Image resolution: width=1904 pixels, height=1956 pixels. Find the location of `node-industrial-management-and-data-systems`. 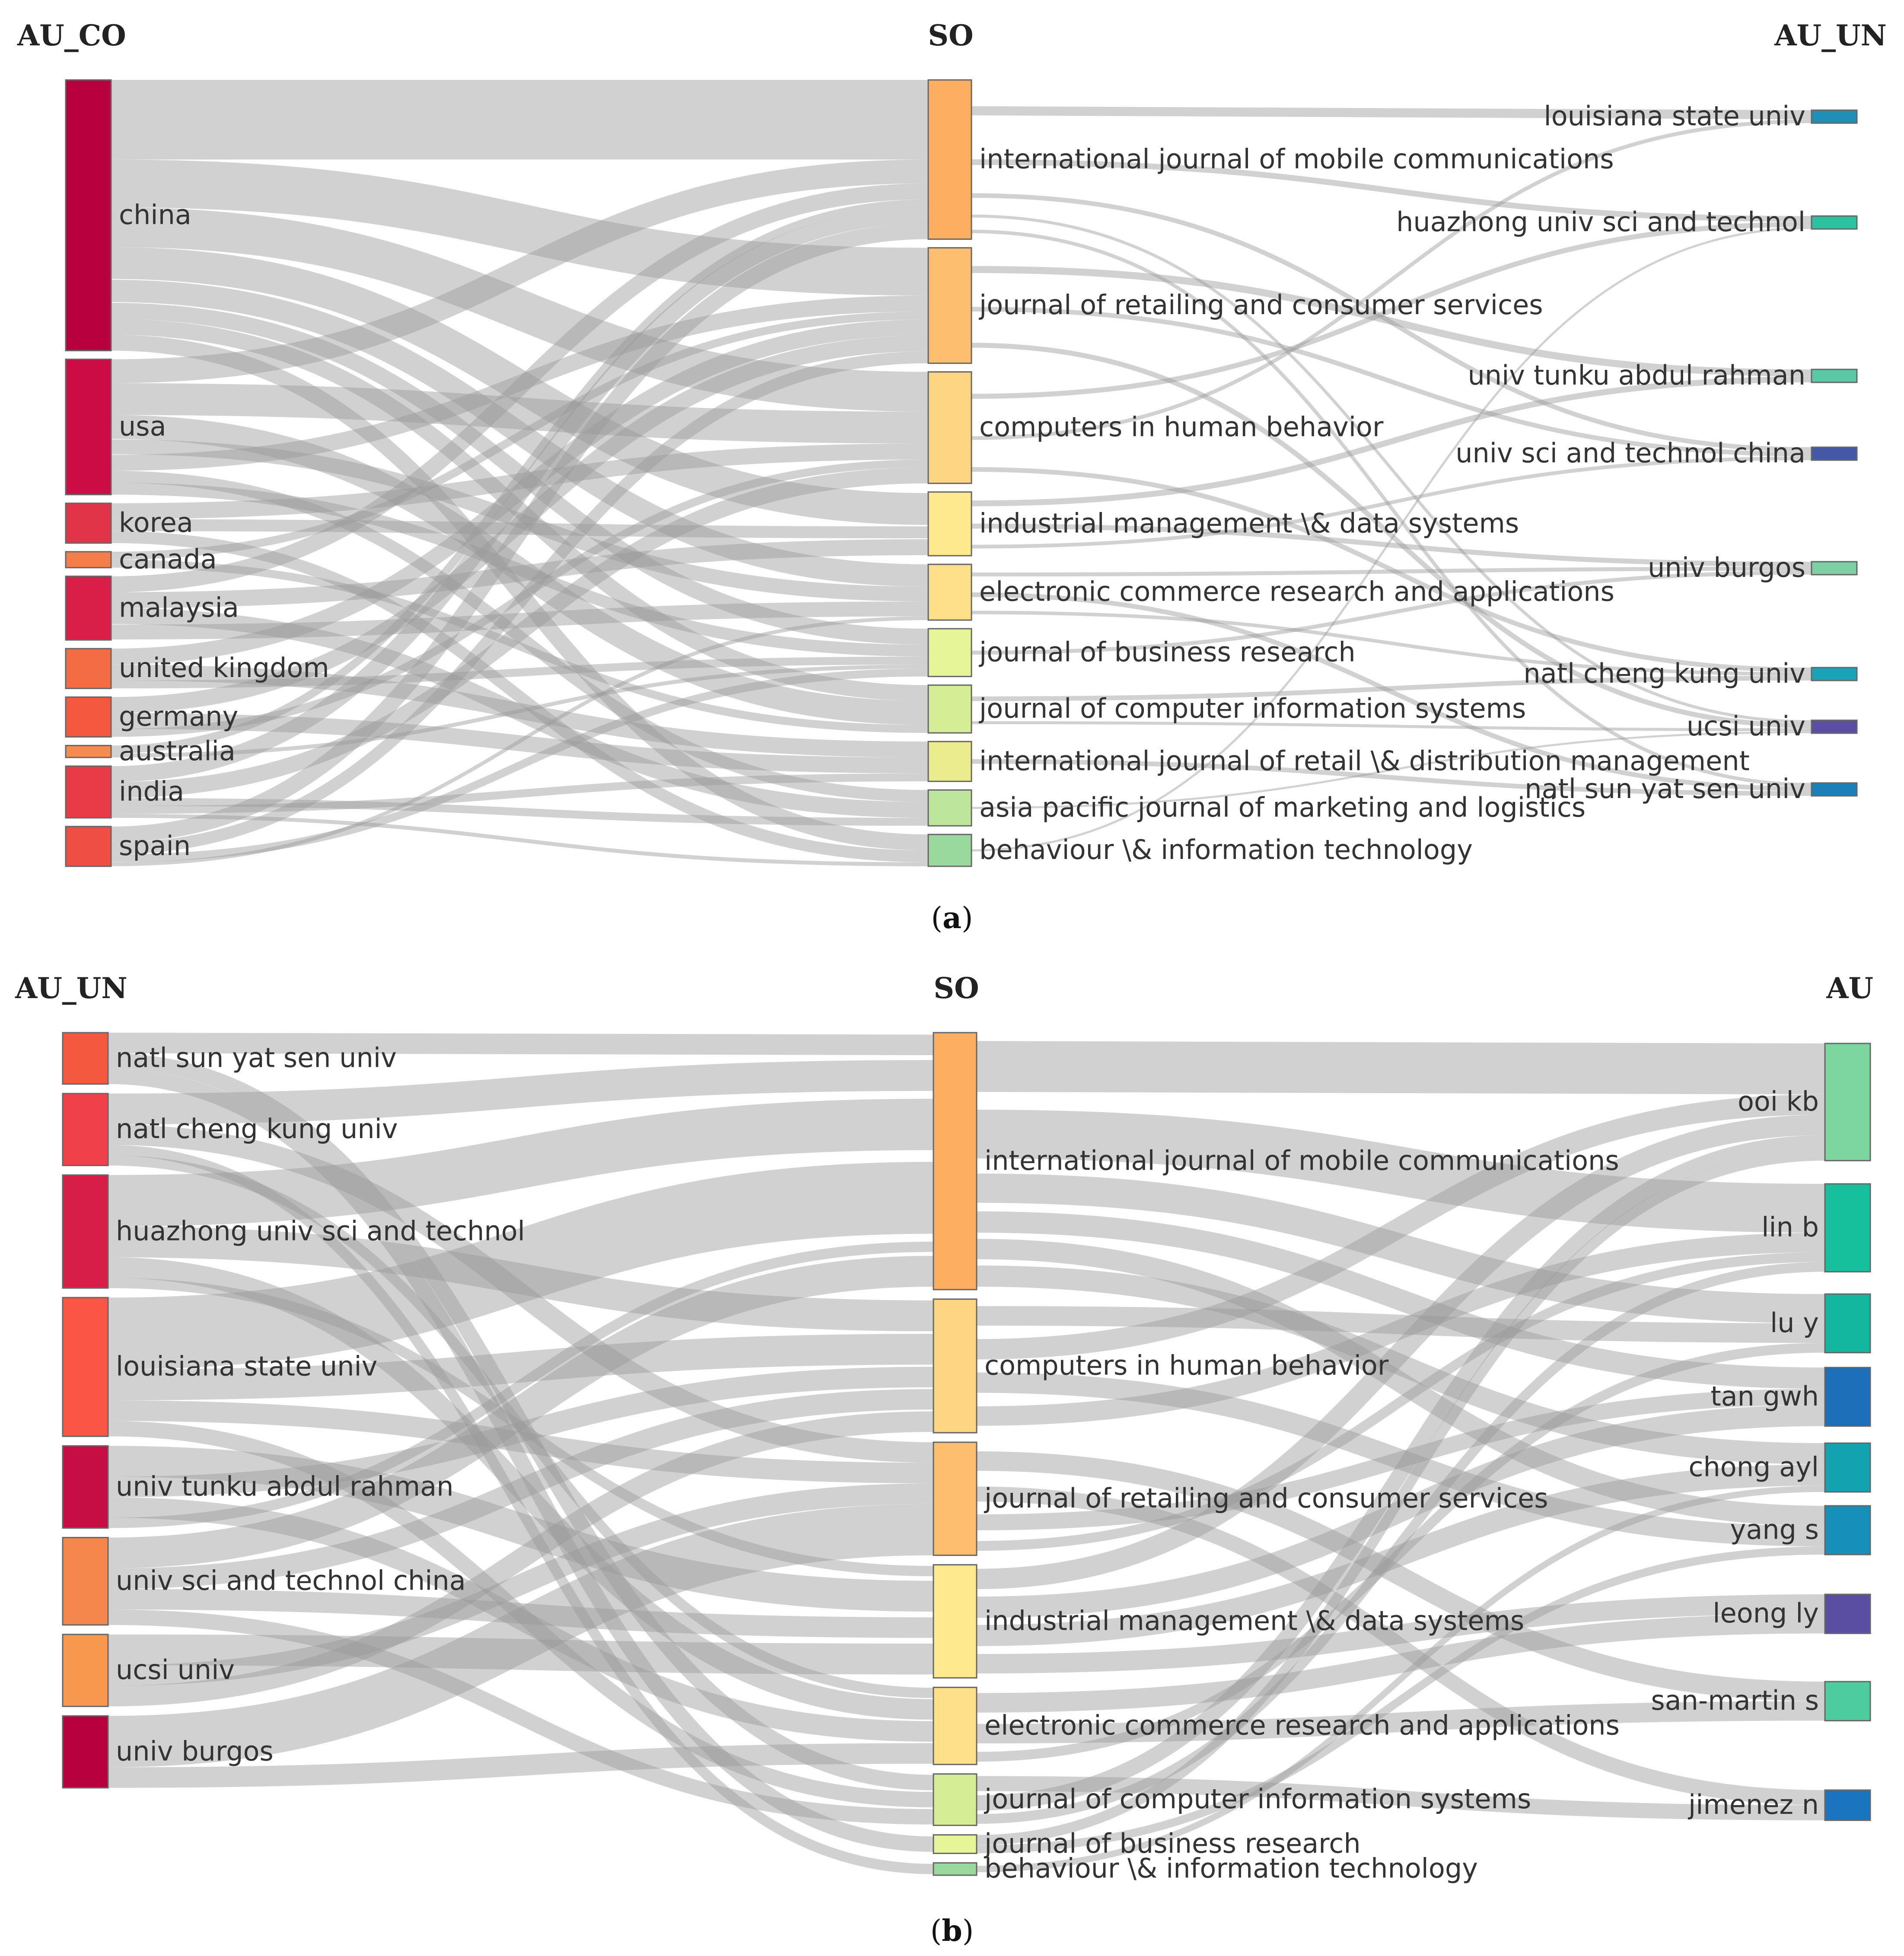

node-industrial-management-and-data-systems is located at coordinates (950, 524).